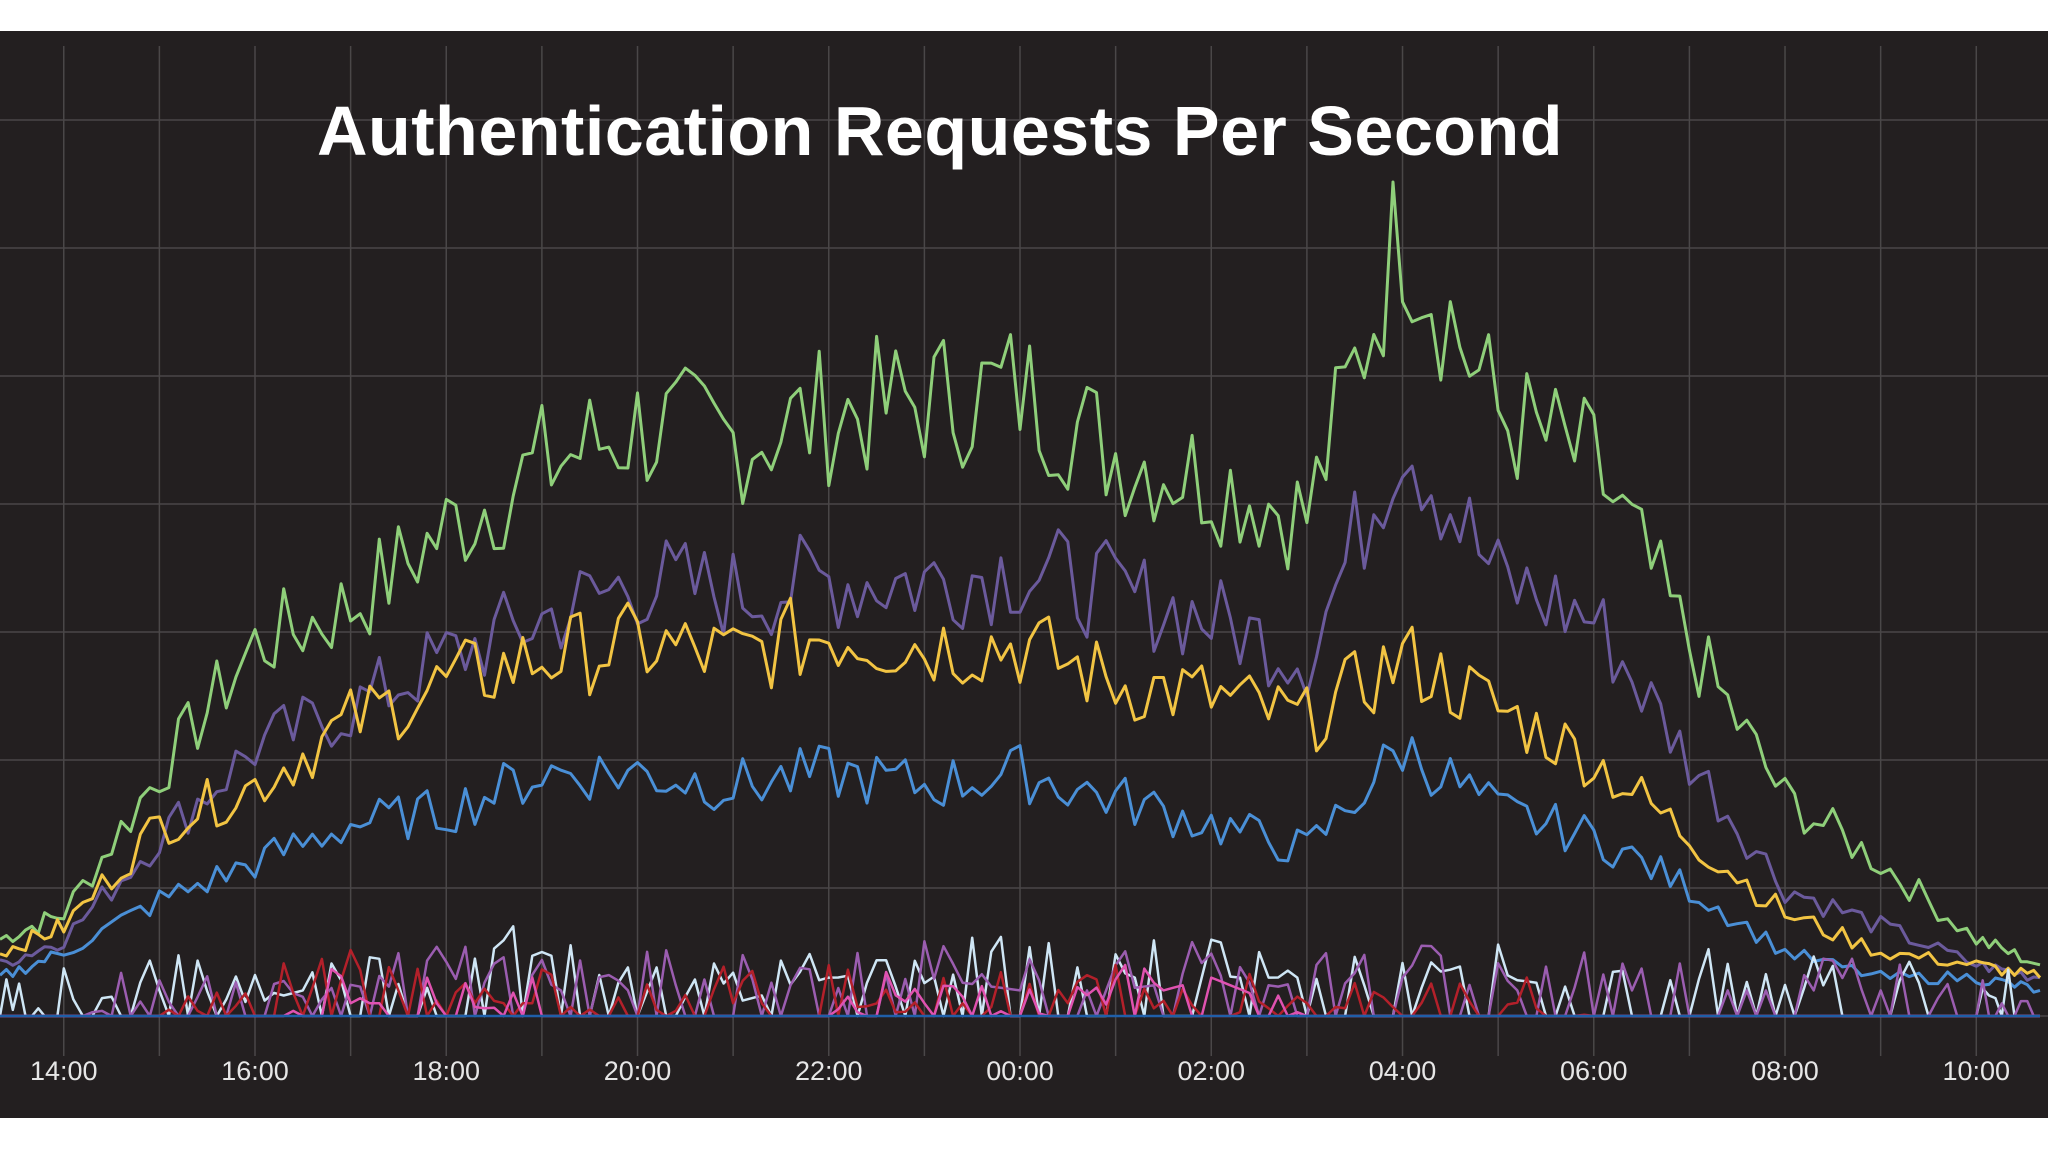 Image resolution: width=2048 pixels, height=1152 pixels. Describe the element at coordinates (1211, 1071) in the screenshot. I see `x-tick-label: 02:00` at that location.